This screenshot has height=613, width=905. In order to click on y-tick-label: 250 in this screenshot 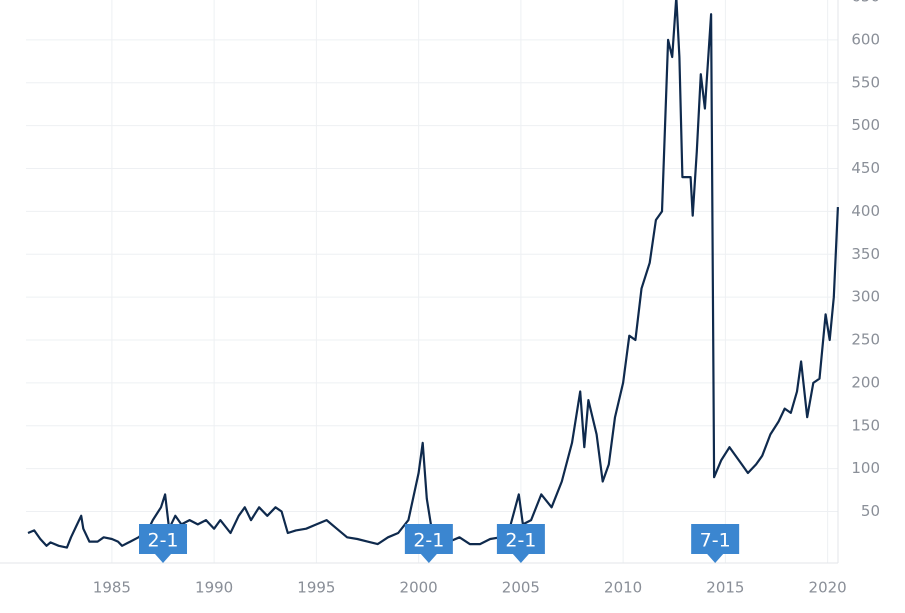, I will do `click(865, 340)`.